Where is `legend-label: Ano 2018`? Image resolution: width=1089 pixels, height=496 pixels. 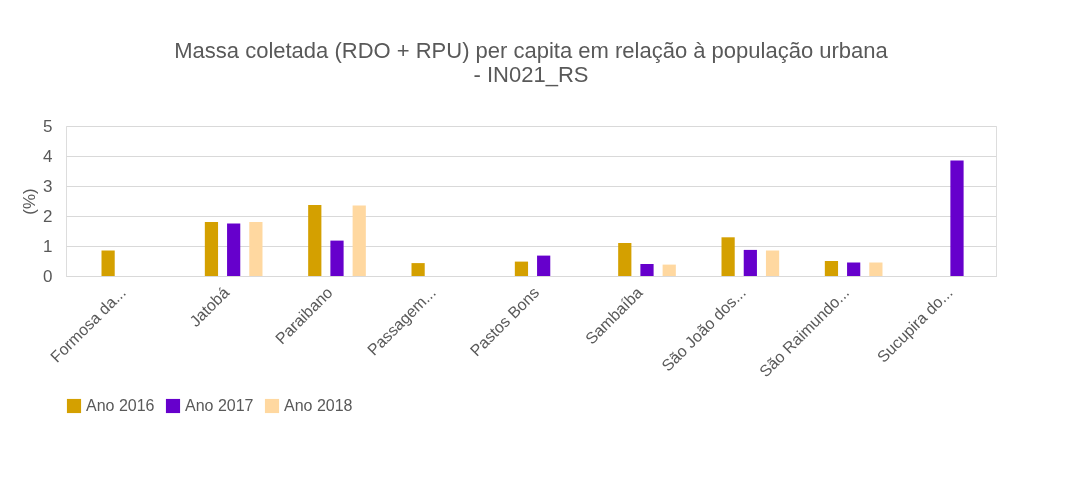
legend-label: Ano 2018 is located at coordinates (318, 405).